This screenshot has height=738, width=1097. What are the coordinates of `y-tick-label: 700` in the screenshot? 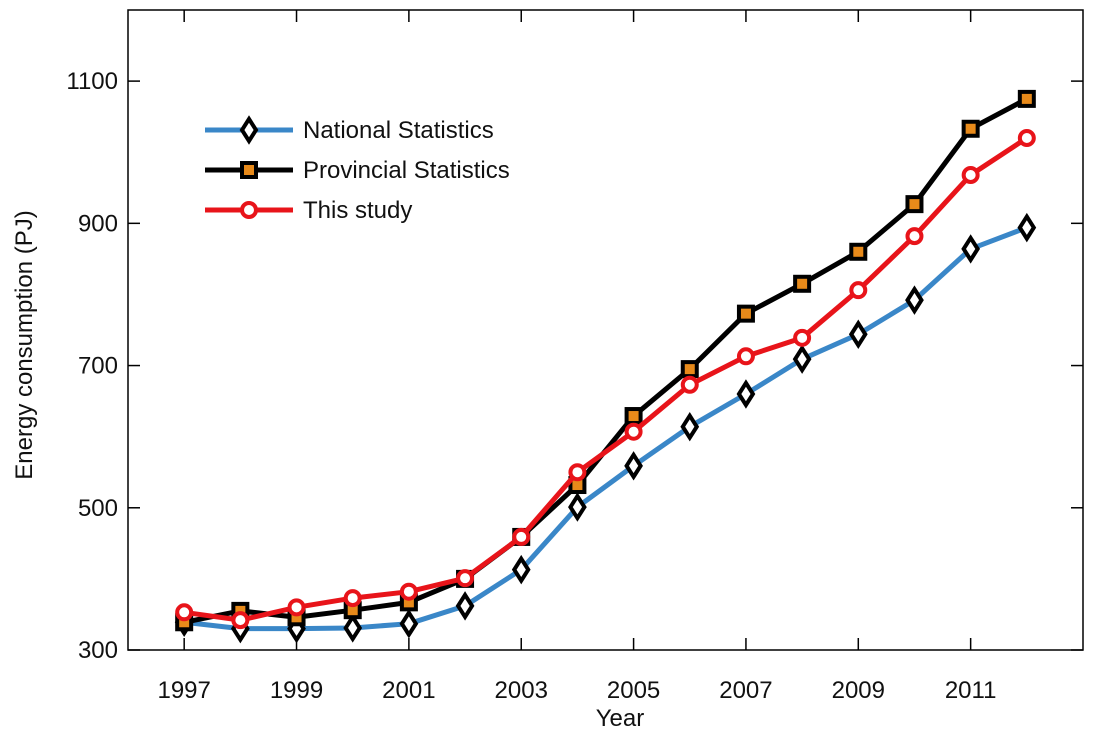 It's located at (98, 366).